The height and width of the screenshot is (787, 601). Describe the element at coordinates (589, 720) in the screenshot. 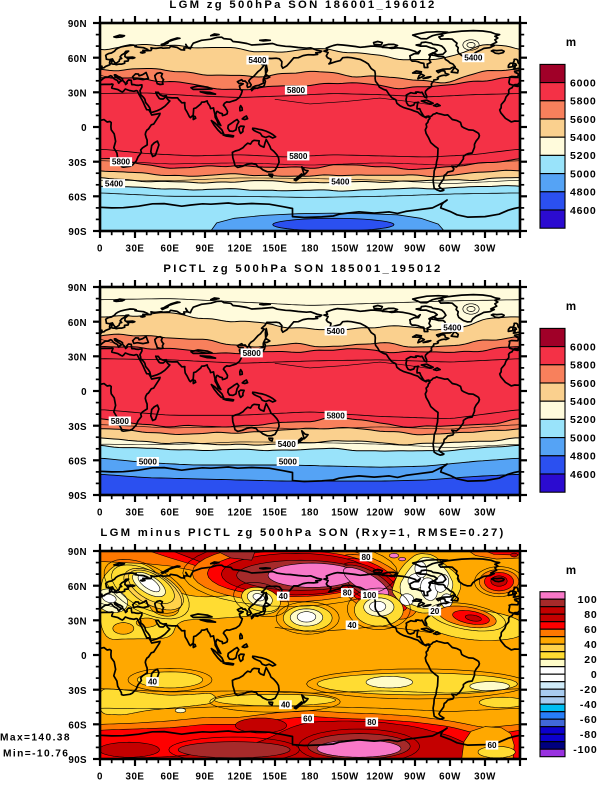

I see `svg-text: -60` at that location.